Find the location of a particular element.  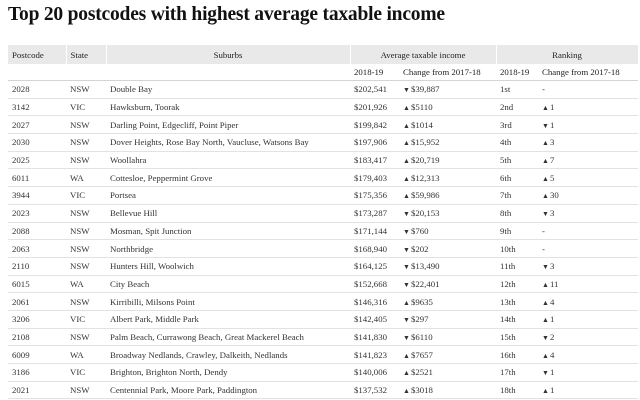

header-ranking: Ranking is located at coordinates (567, 54).